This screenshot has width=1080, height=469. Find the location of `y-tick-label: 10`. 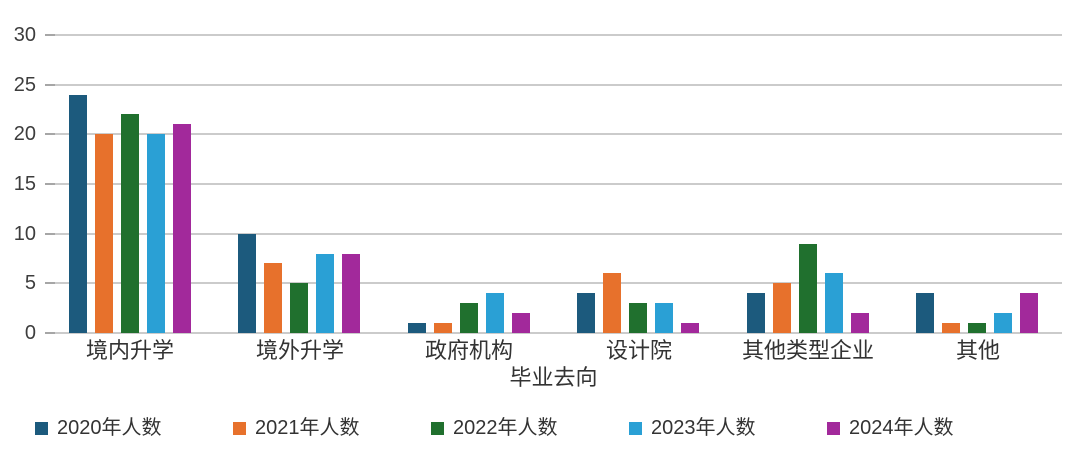

y-tick-label: 10 is located at coordinates (24, 233).